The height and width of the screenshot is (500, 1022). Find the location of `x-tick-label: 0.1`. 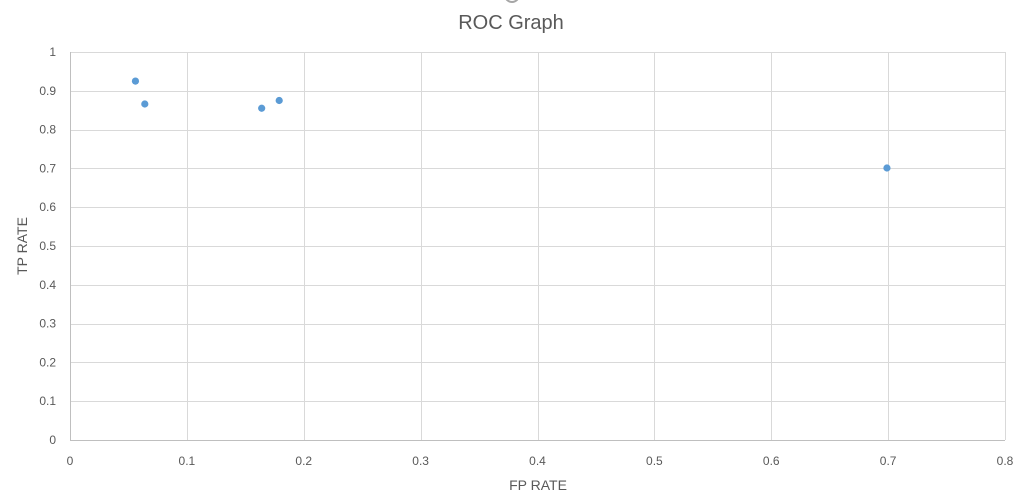

x-tick-label: 0.1 is located at coordinates (187, 461).